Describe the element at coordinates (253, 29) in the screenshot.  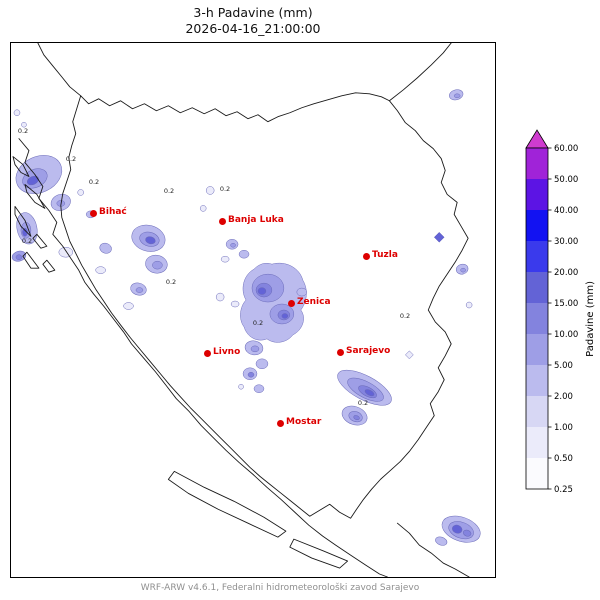
I see `figure-title-line2: 2026-04-16_21:00:00` at that location.